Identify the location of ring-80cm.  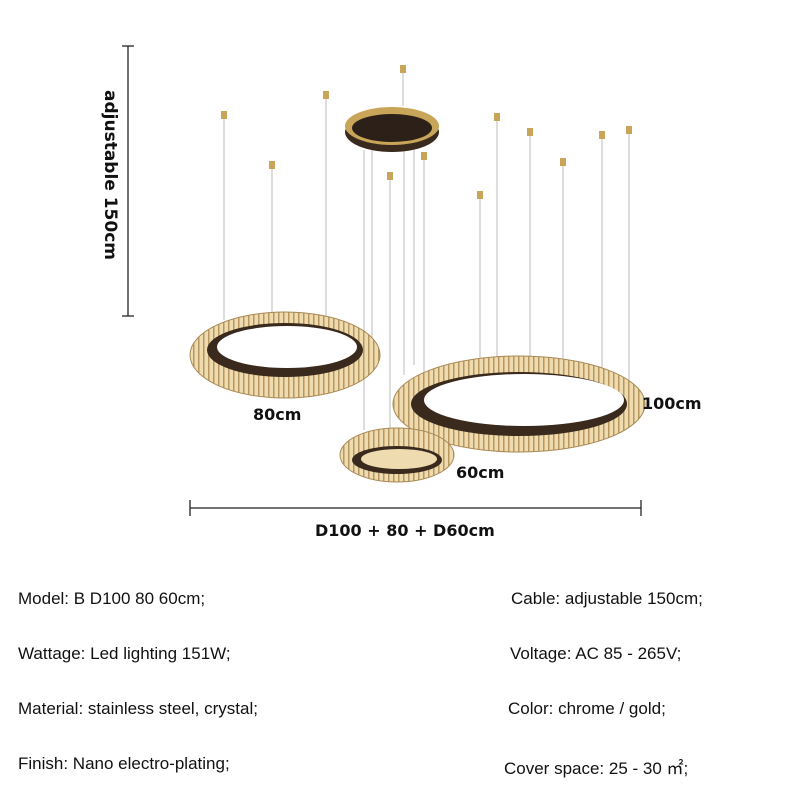
(285, 355).